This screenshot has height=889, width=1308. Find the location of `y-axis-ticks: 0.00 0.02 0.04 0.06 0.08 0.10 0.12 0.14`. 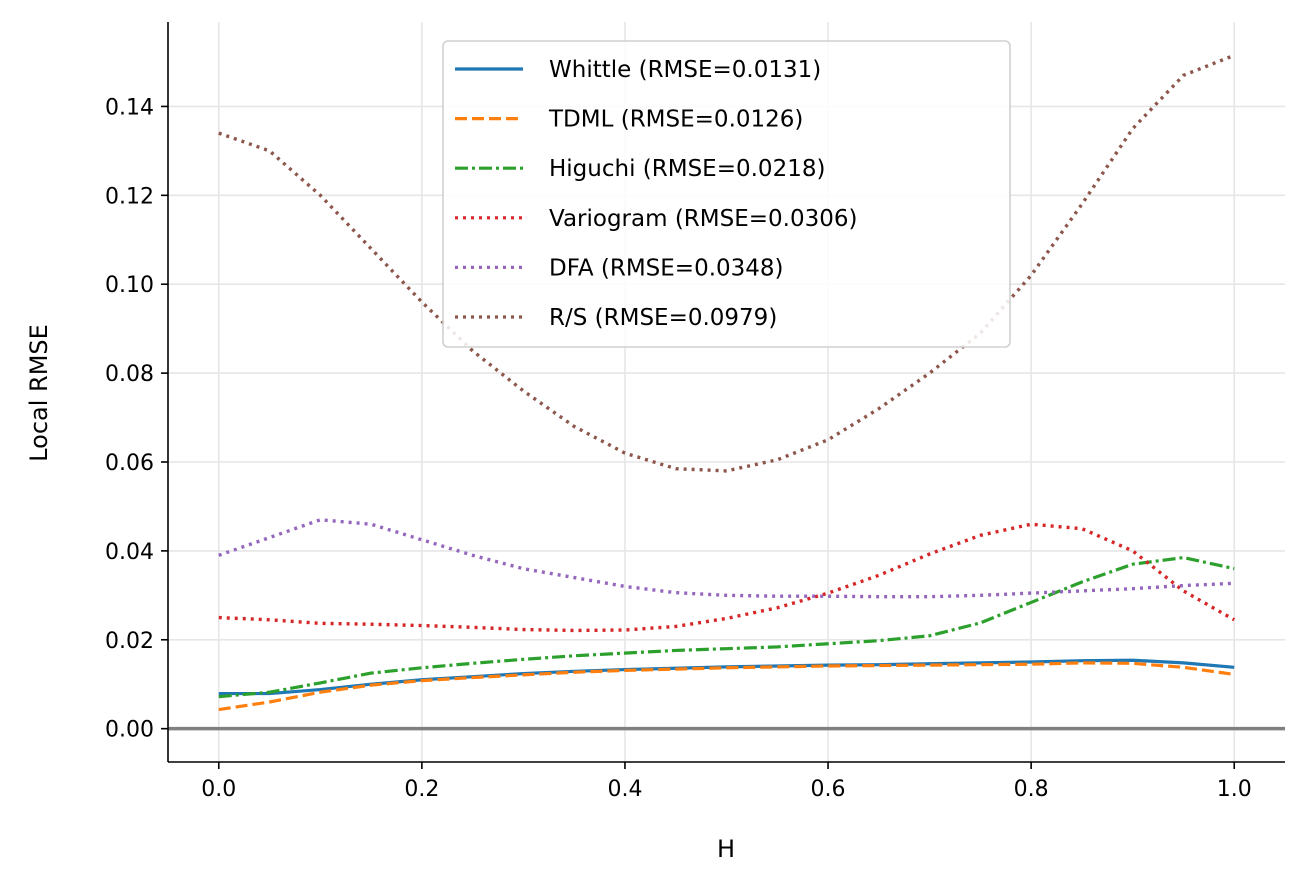

y-axis-ticks: 0.00 0.02 0.04 0.06 0.08 0.10 0.12 0.14 is located at coordinates (136, 419).